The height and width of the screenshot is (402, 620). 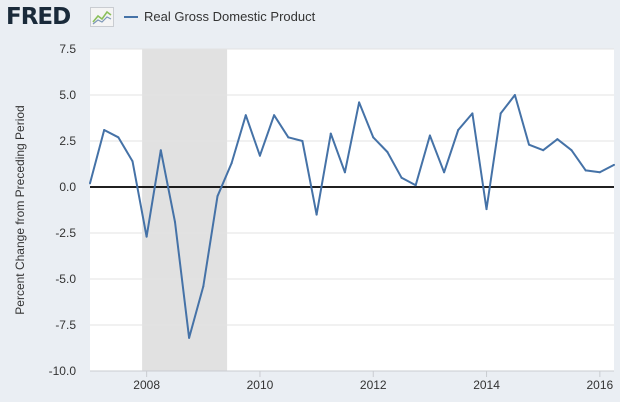 I want to click on x-tick-label: 2008, so click(x=146, y=385).